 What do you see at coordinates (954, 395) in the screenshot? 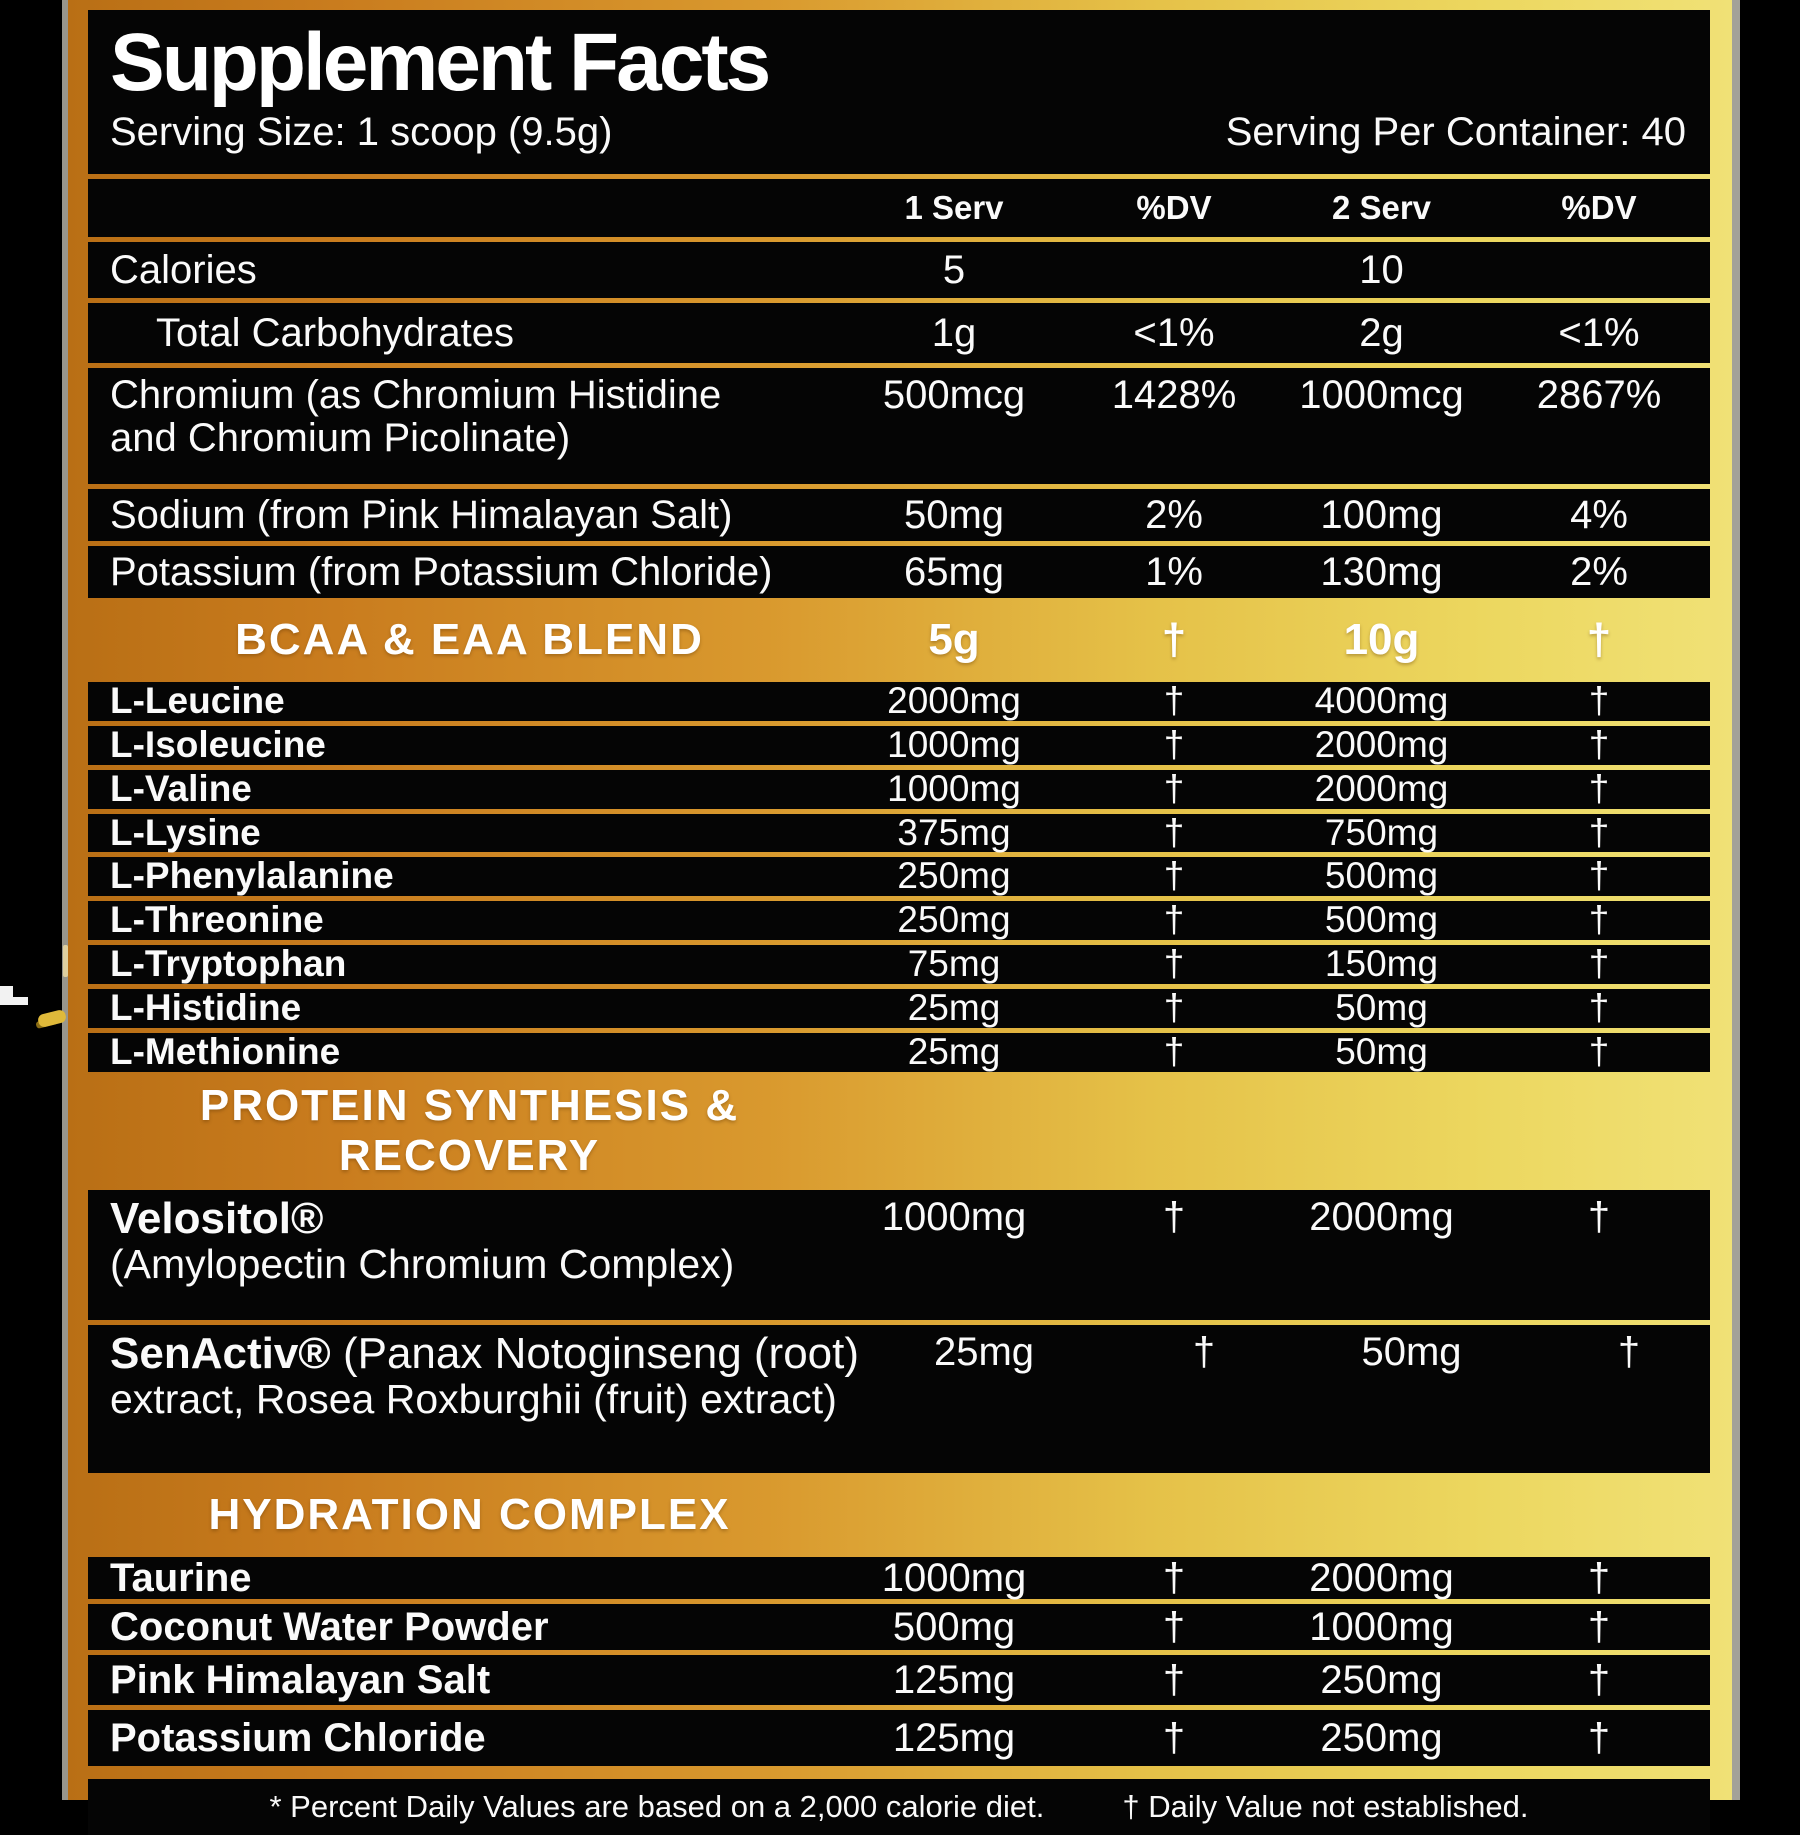
I see `value-1serv: 500mcg` at bounding box center [954, 395].